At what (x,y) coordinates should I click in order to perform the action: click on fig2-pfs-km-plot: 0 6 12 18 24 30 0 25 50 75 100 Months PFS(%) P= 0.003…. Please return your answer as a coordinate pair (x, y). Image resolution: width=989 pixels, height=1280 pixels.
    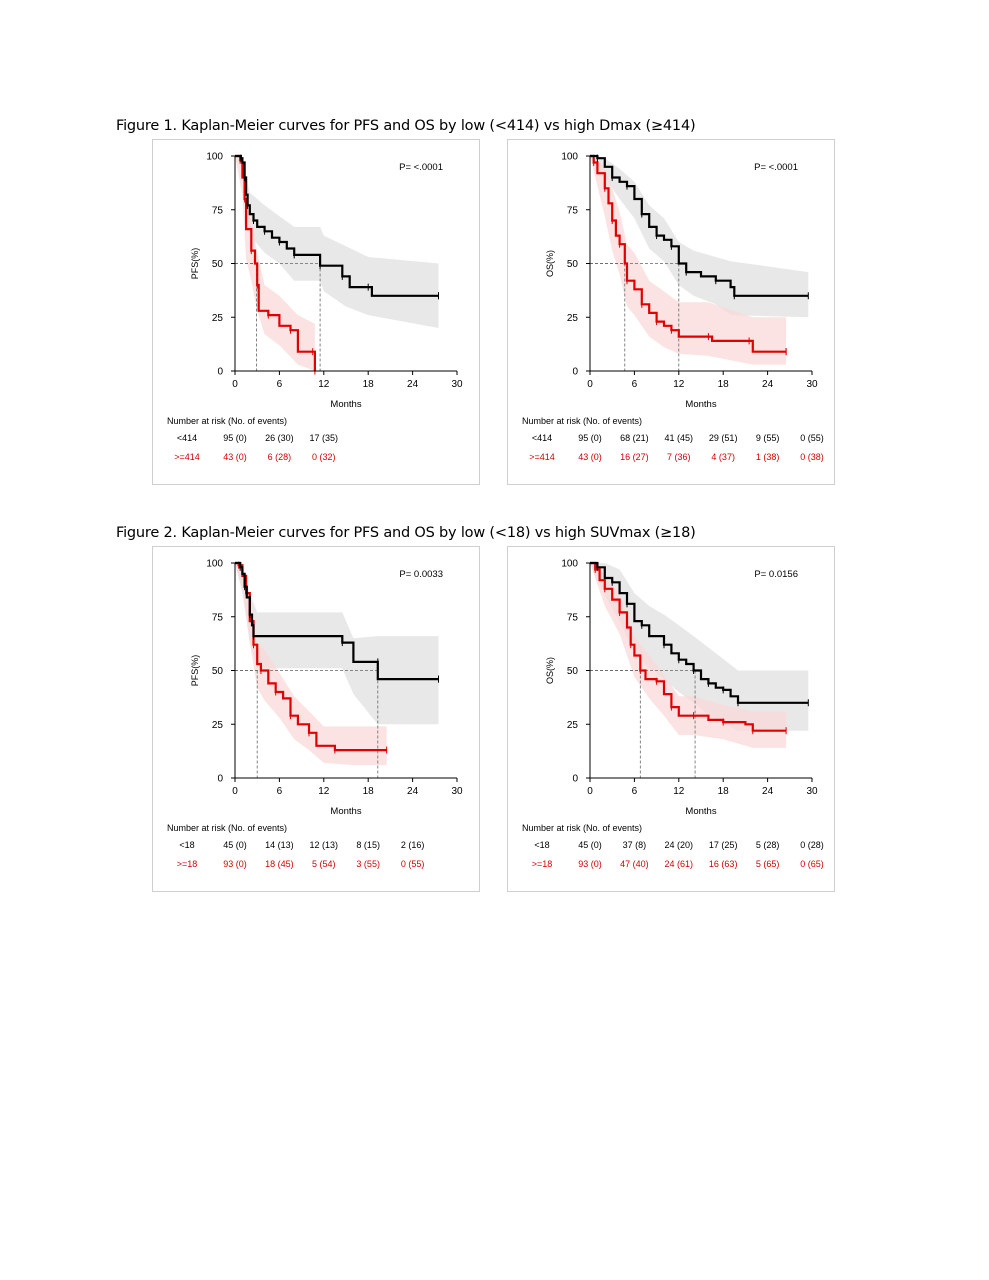
    Looking at the image, I should click on (326, 688).